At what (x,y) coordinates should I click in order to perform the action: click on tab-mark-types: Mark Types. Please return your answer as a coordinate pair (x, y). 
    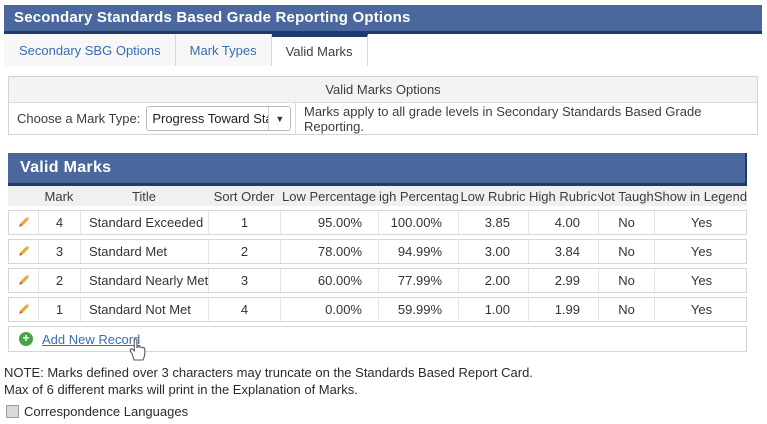
    Looking at the image, I should click on (223, 50).